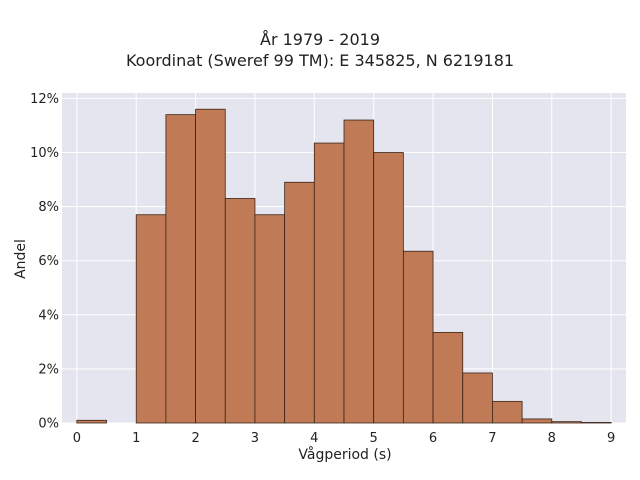 This screenshot has height=480, width=640. I want to click on y-tick-label: 6%, so click(48, 261).